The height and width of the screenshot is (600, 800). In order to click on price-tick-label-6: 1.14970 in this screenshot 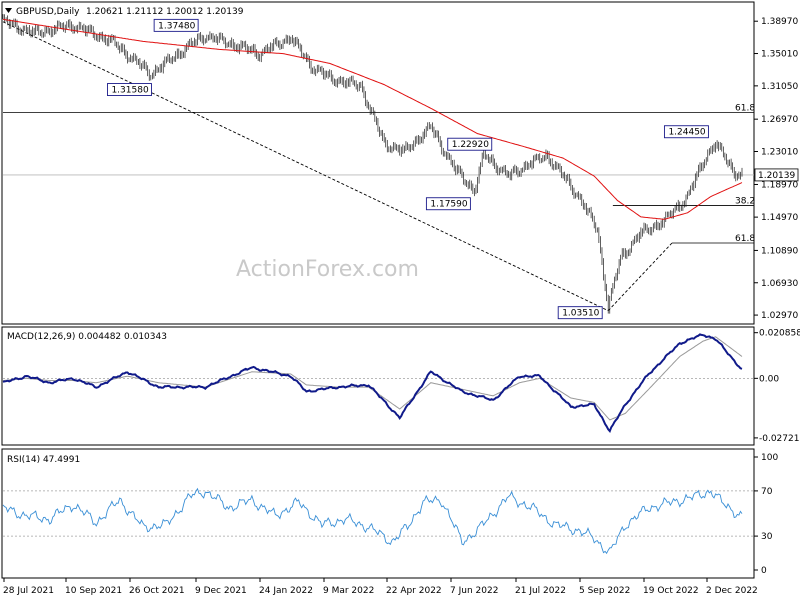, I will do `click(779, 218)`.